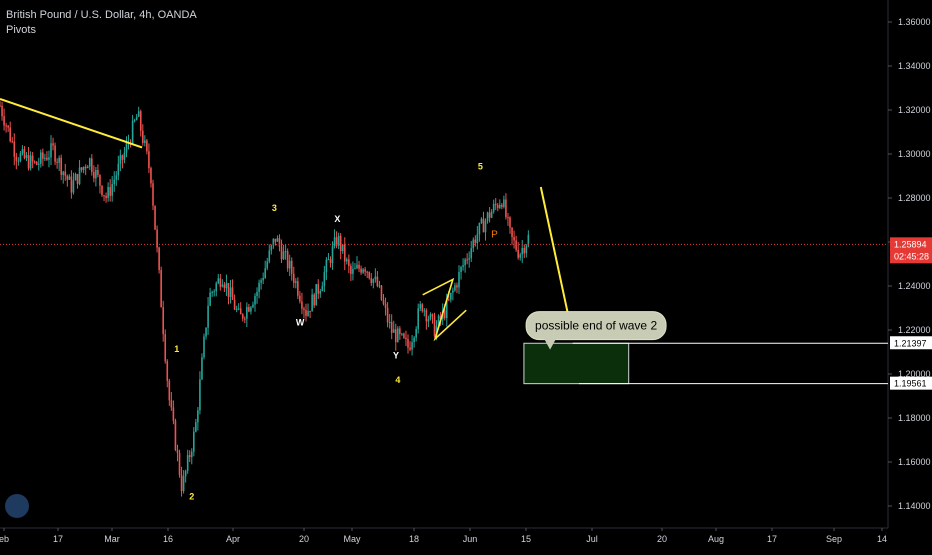  I want to click on x-tick-label: 14, so click(882, 539).